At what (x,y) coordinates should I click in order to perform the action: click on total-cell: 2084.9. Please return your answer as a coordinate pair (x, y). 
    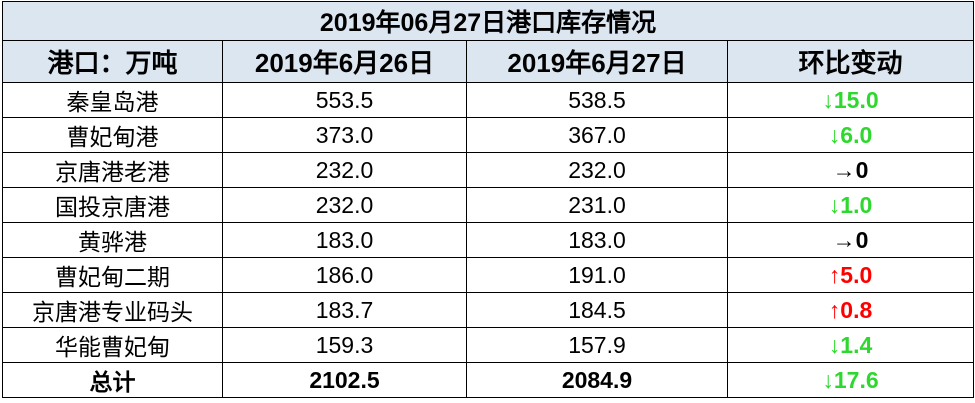
    Looking at the image, I should click on (597, 380).